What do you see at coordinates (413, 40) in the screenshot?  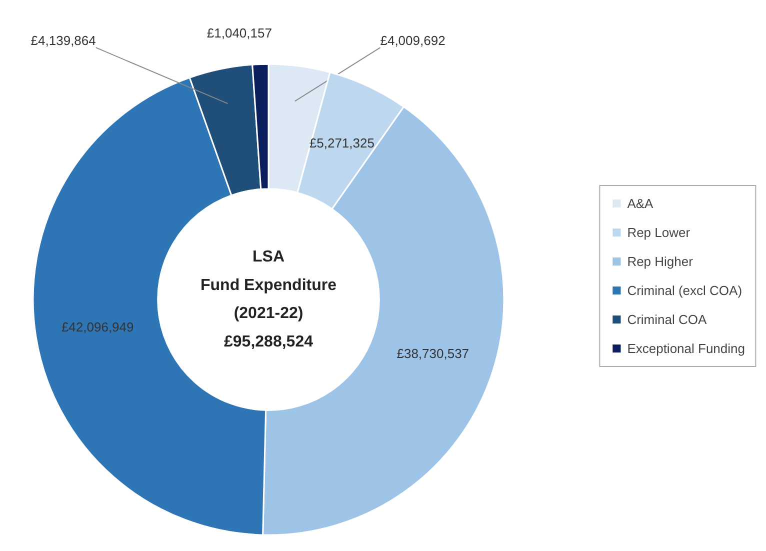 I see `data-label: £4,009,692` at bounding box center [413, 40].